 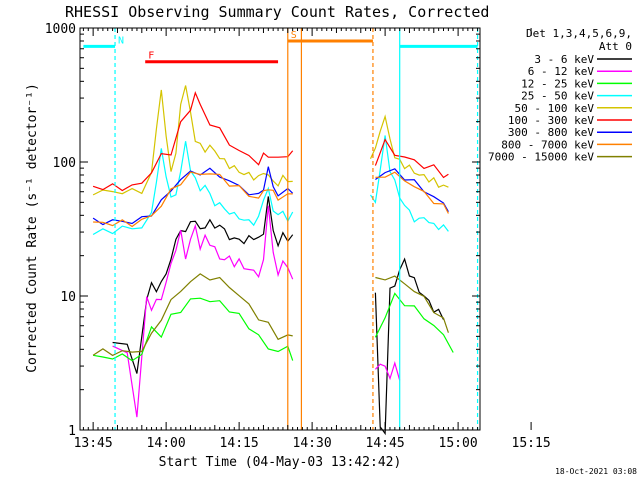 What do you see at coordinates (385, 443) in the screenshot?
I see `x-tick-label: 14:45` at bounding box center [385, 443].